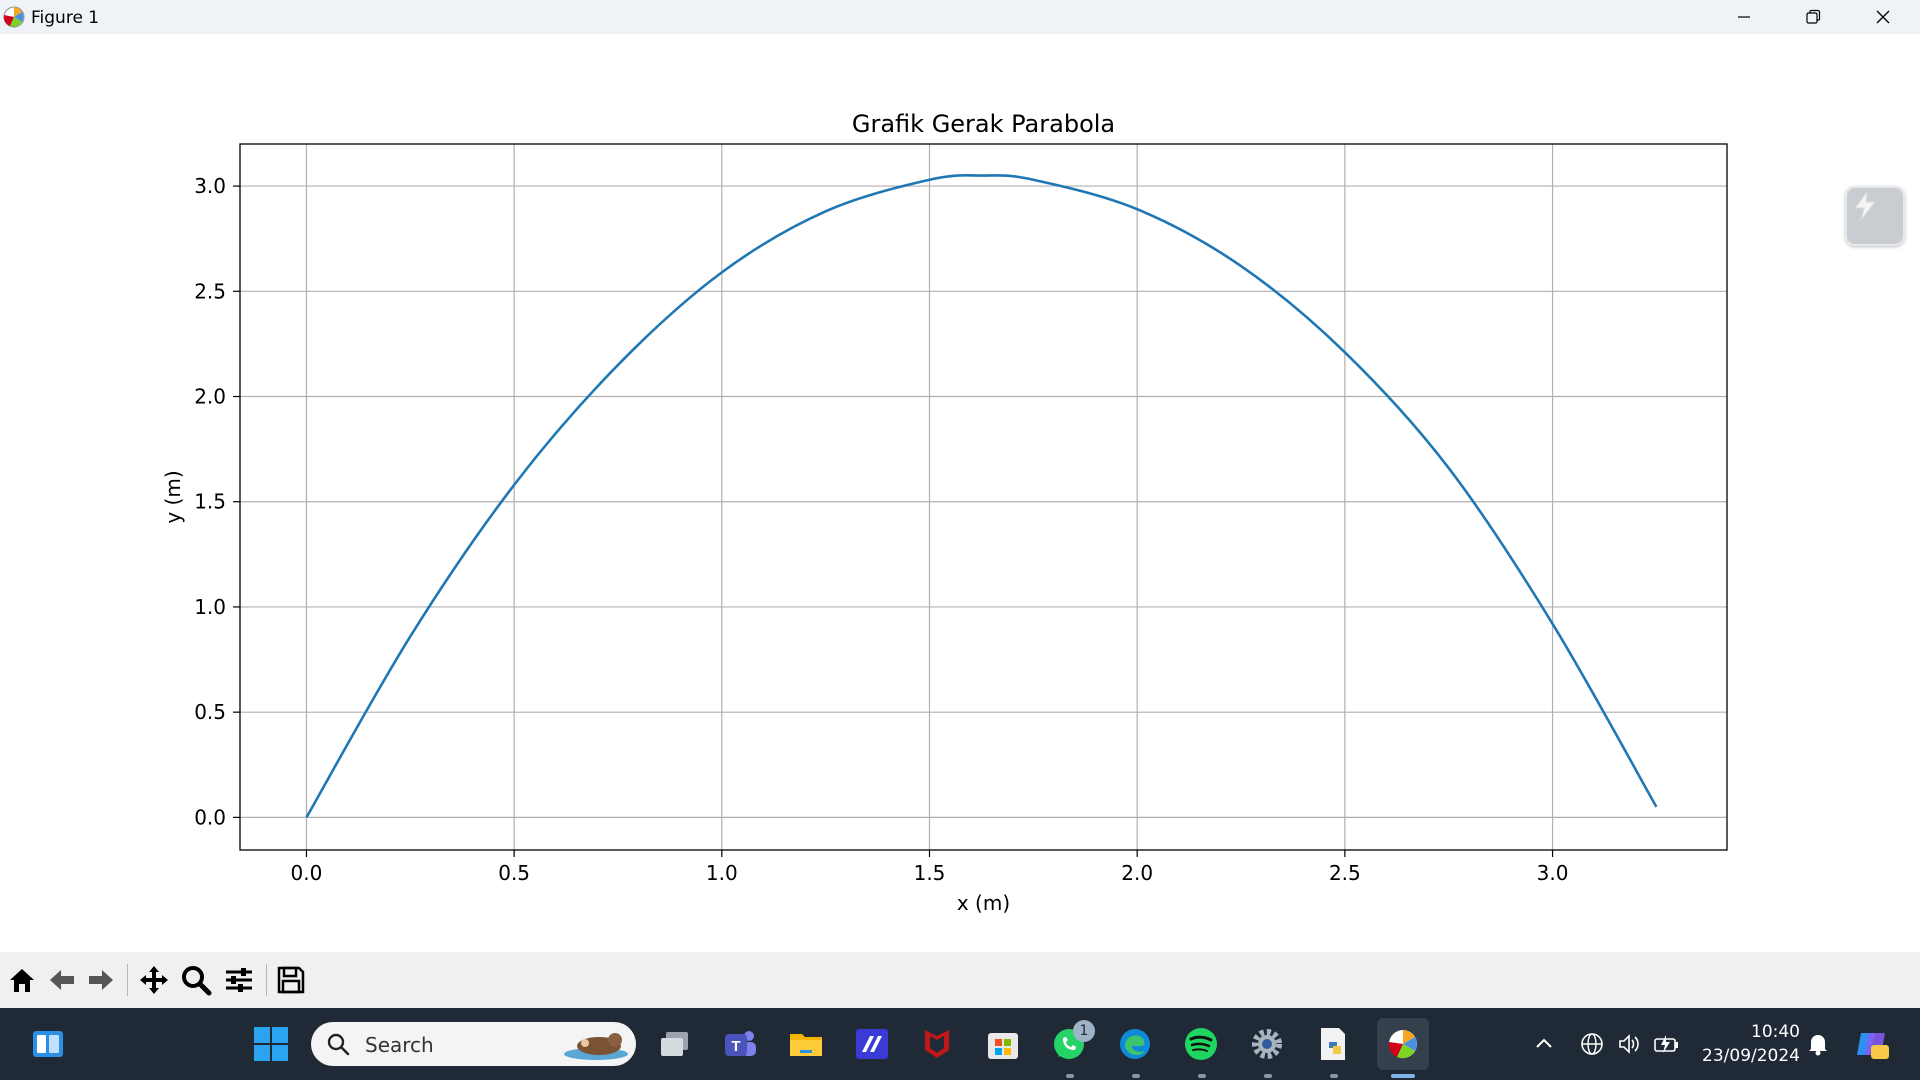  I want to click on spotify-icon, so click(1201, 1044).